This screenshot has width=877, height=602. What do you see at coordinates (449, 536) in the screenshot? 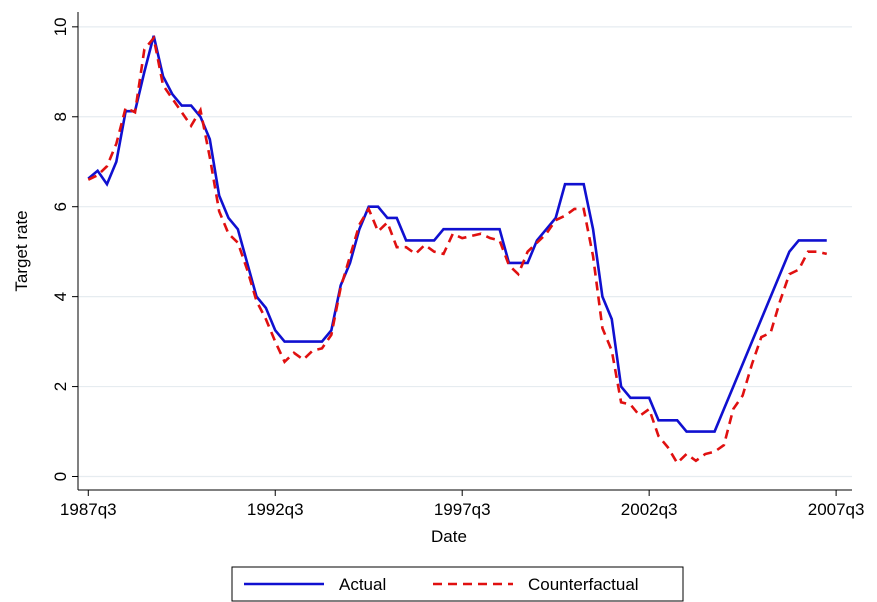
I see `x-axis-title: Date` at bounding box center [449, 536].